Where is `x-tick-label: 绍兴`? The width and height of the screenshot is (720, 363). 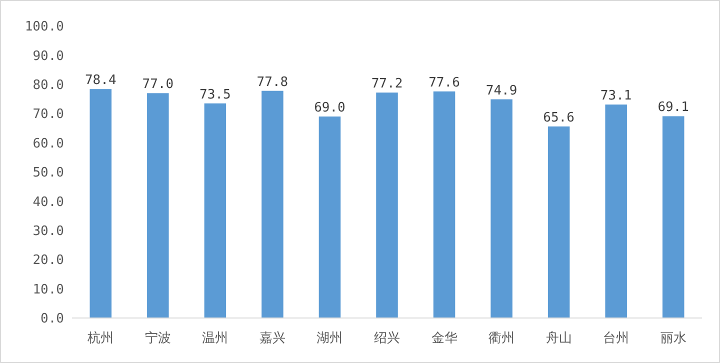
x-tick-label: 绍兴 is located at coordinates (387, 338).